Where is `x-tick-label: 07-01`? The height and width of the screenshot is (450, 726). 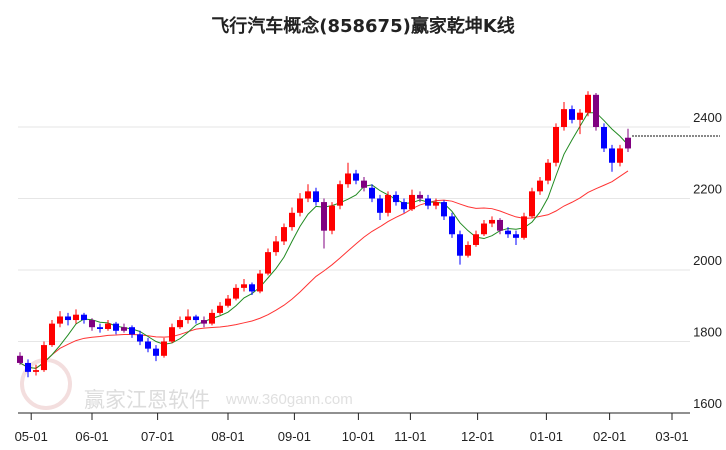 x-tick-label: 07-01 is located at coordinates (157, 436).